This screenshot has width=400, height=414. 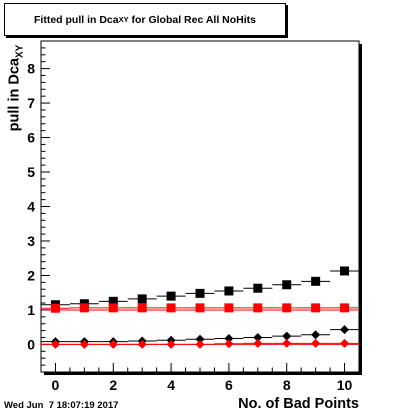 What do you see at coordinates (171, 385) in the screenshot?
I see `x-tick-label: 4` at bounding box center [171, 385].